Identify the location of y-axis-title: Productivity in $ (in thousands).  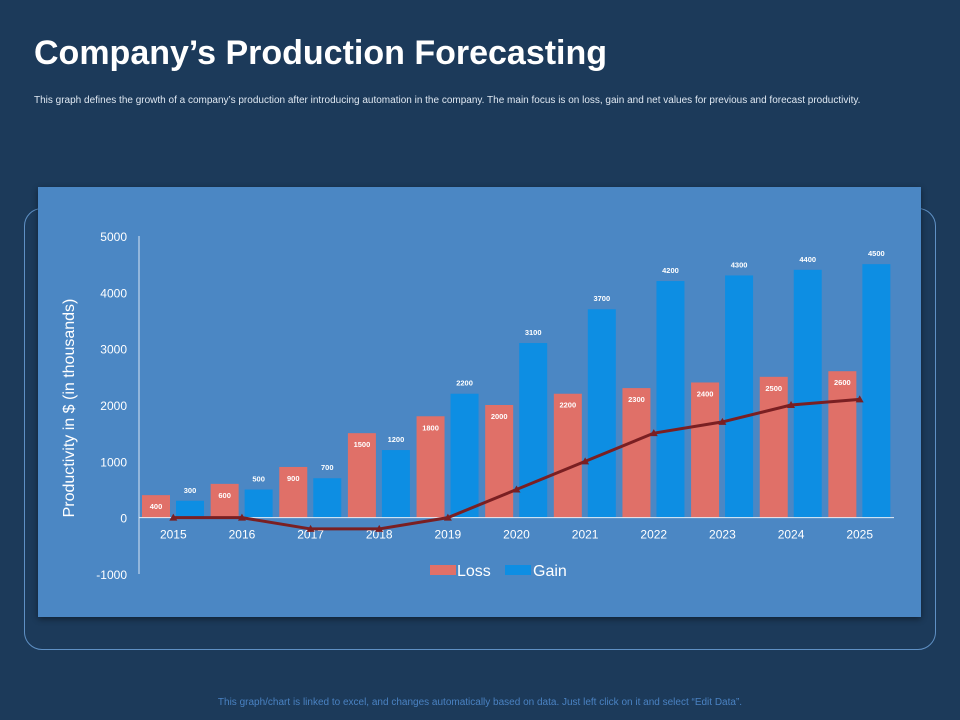
(69, 408).